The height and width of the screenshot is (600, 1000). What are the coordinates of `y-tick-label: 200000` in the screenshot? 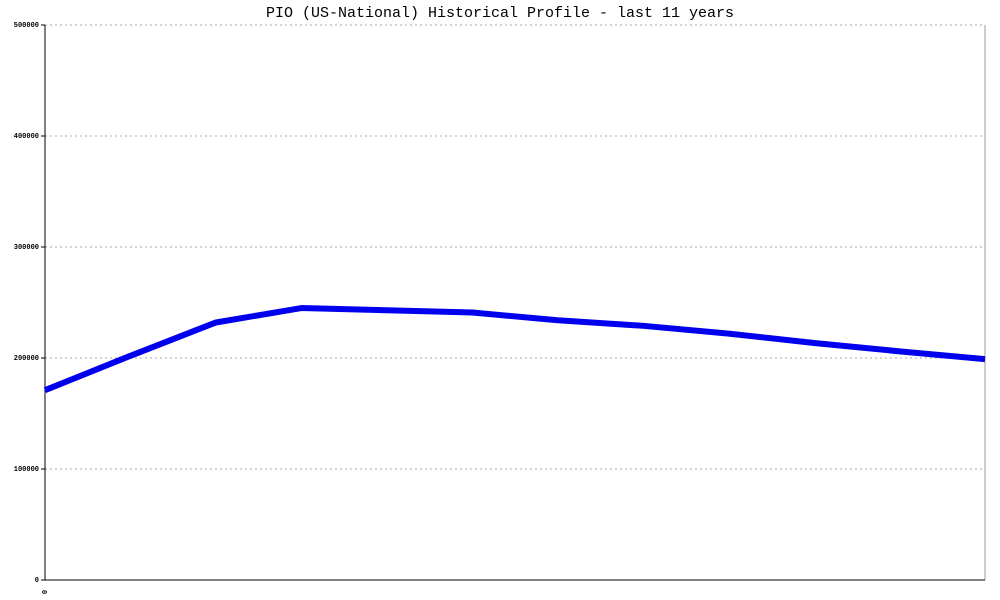 It's located at (26, 359).